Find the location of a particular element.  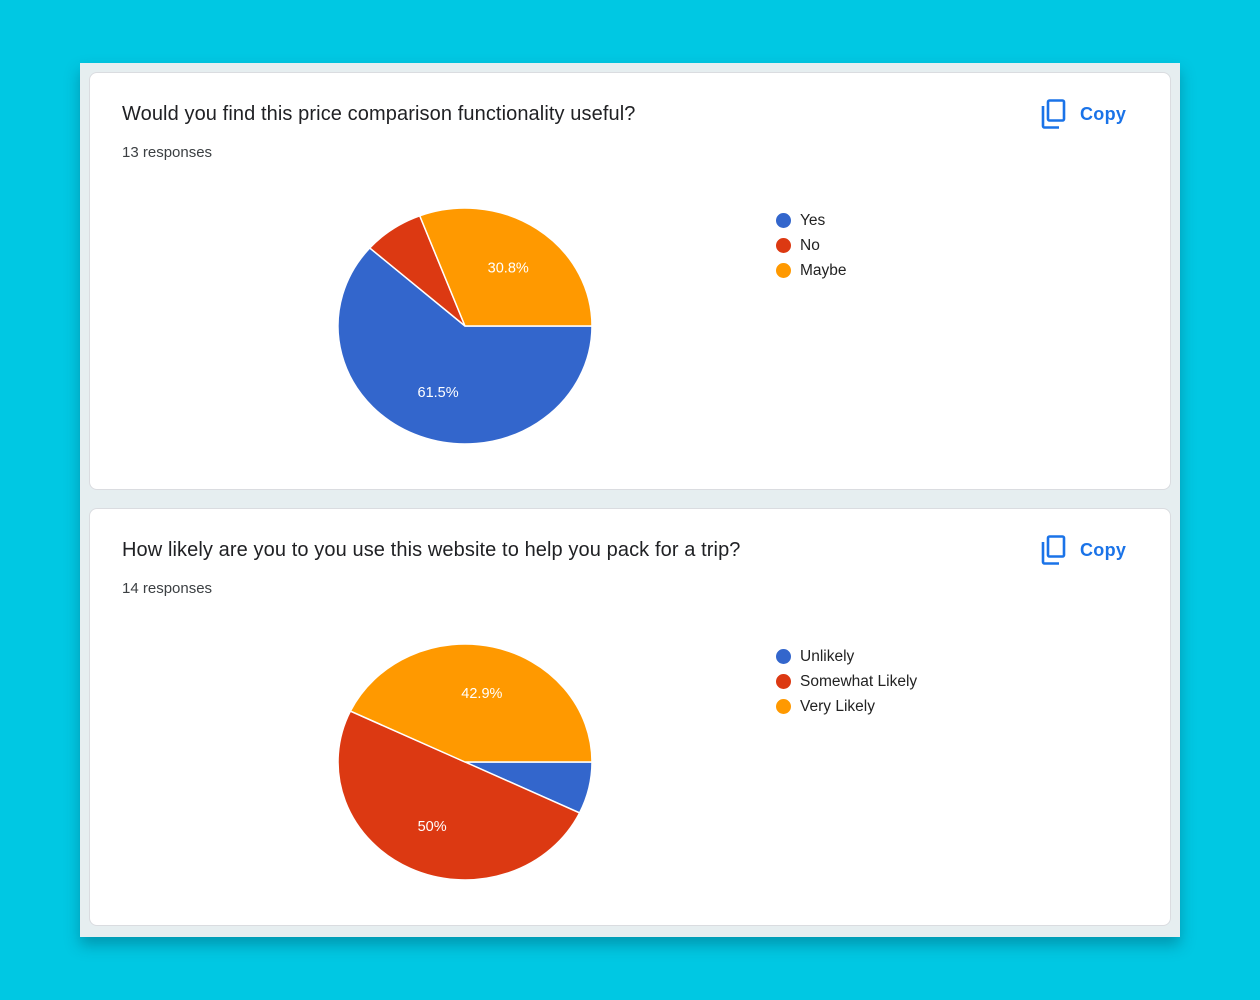

chart-legend: Unlikely Somewhat Likely Very Likely is located at coordinates (846, 681).